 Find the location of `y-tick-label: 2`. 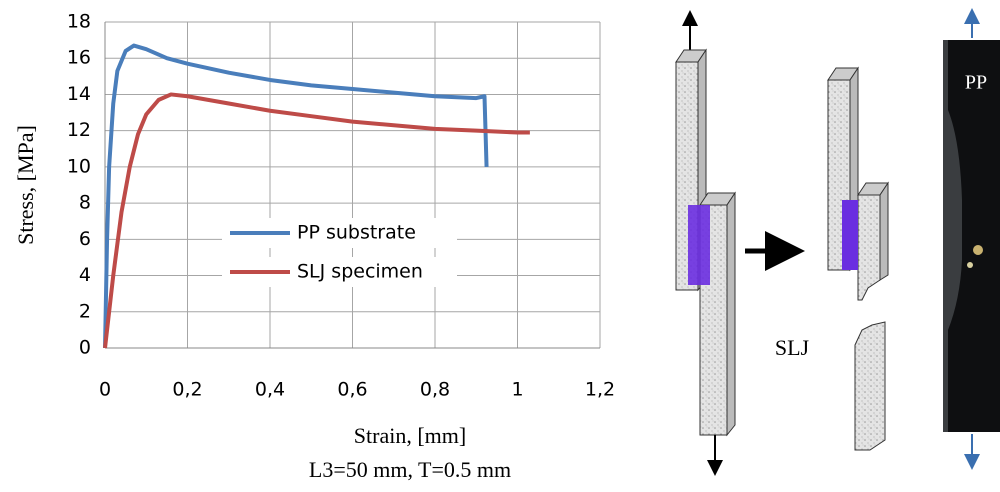

y-tick-label: 2 is located at coordinates (85, 311).